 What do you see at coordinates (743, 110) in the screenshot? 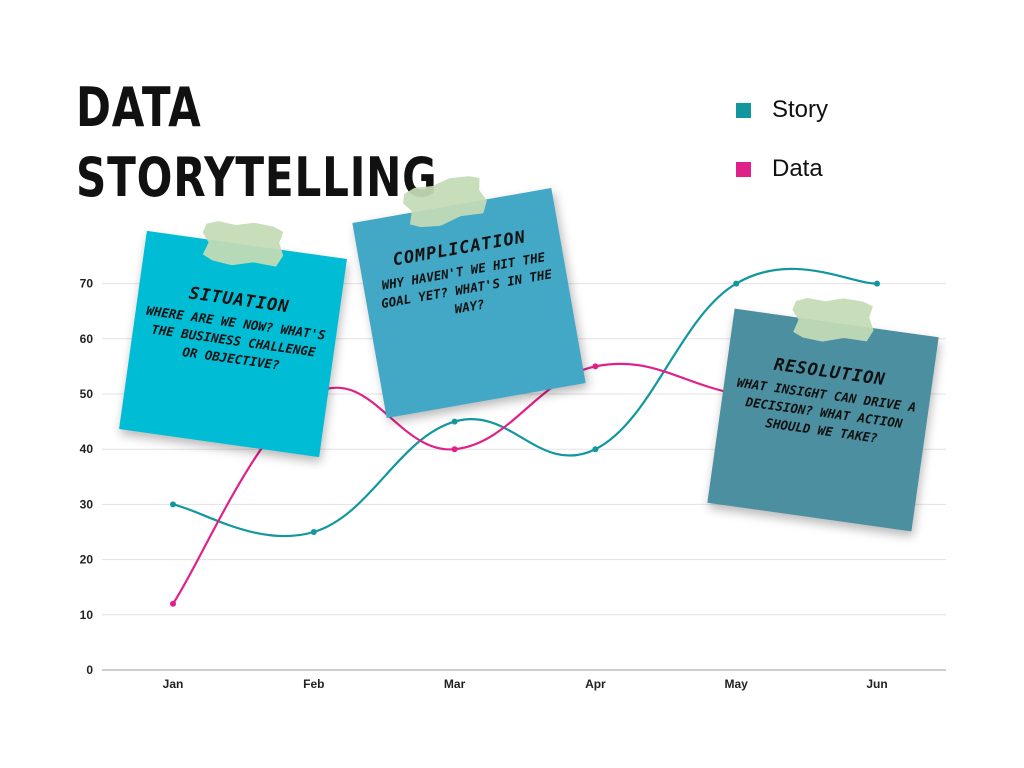
I see `legend-swatch-story` at bounding box center [743, 110].